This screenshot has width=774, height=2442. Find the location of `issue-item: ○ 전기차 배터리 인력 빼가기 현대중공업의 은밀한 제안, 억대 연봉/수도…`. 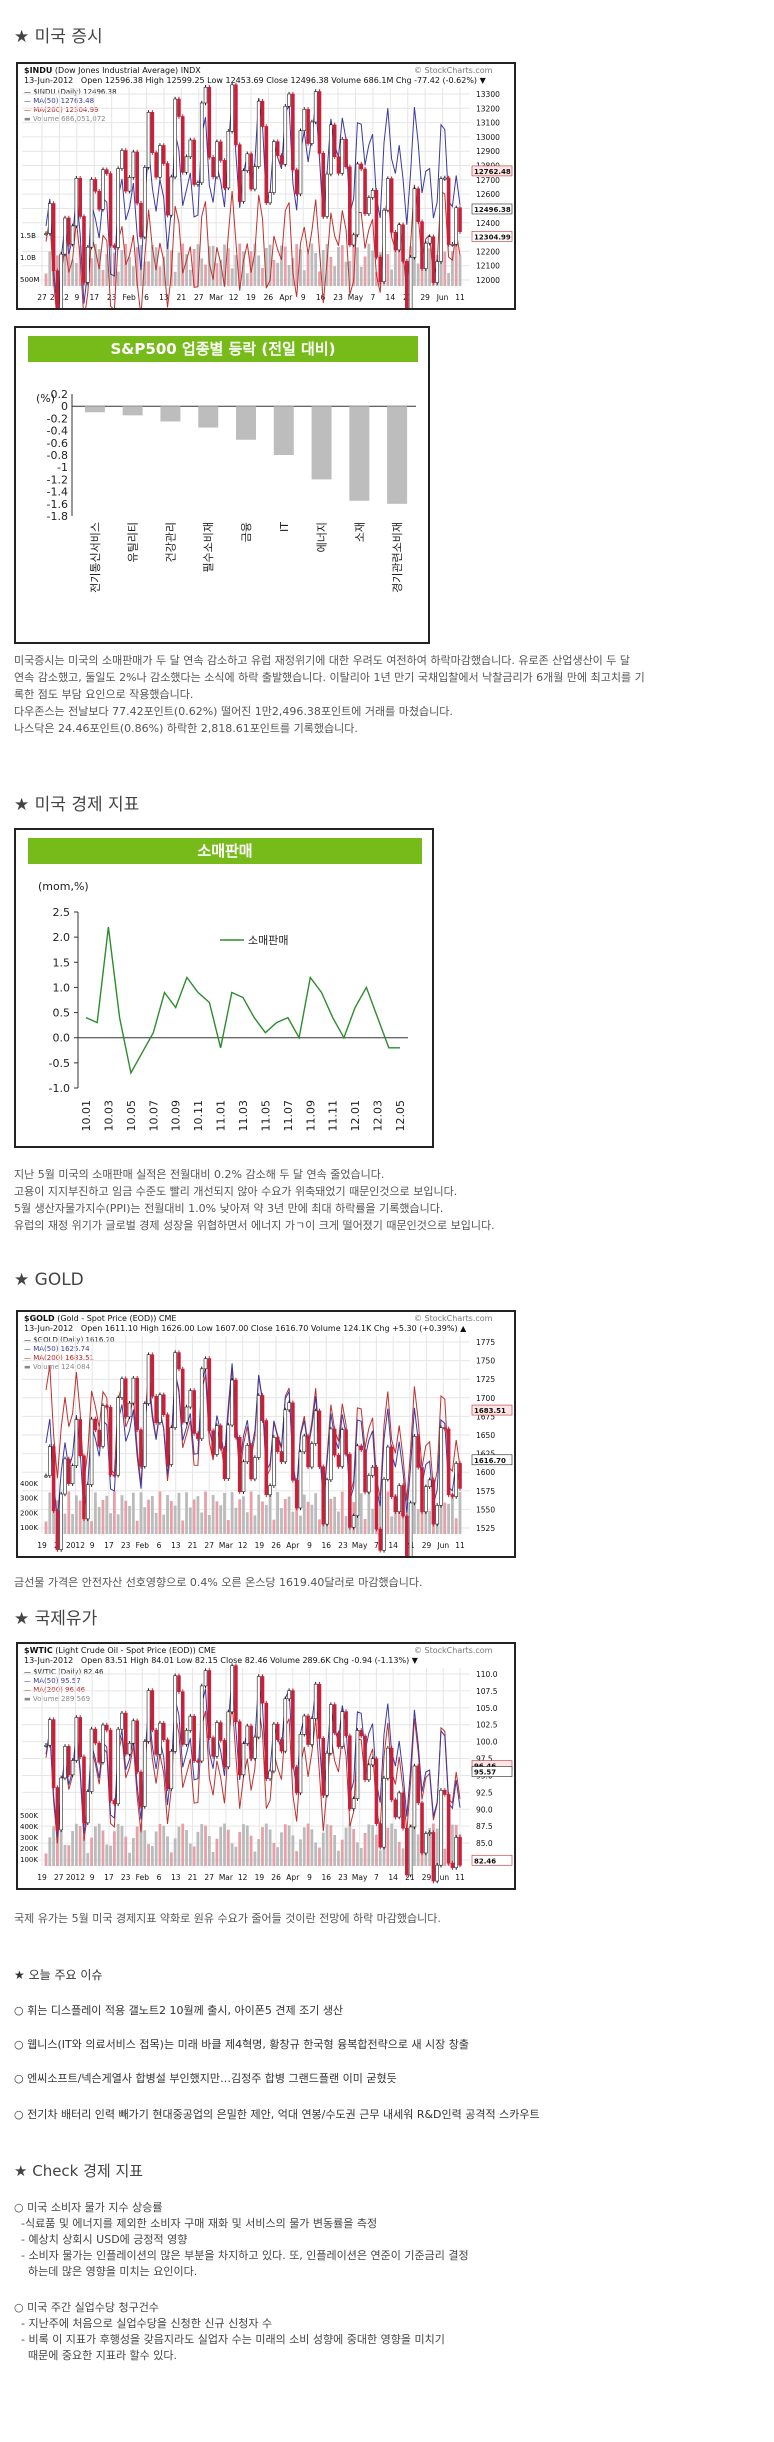

issue-item: ○ 전기차 배터리 인력 빼가기 현대중공업의 은밀한 제안, 억대 연봉/수도… is located at coordinates (277, 2114).